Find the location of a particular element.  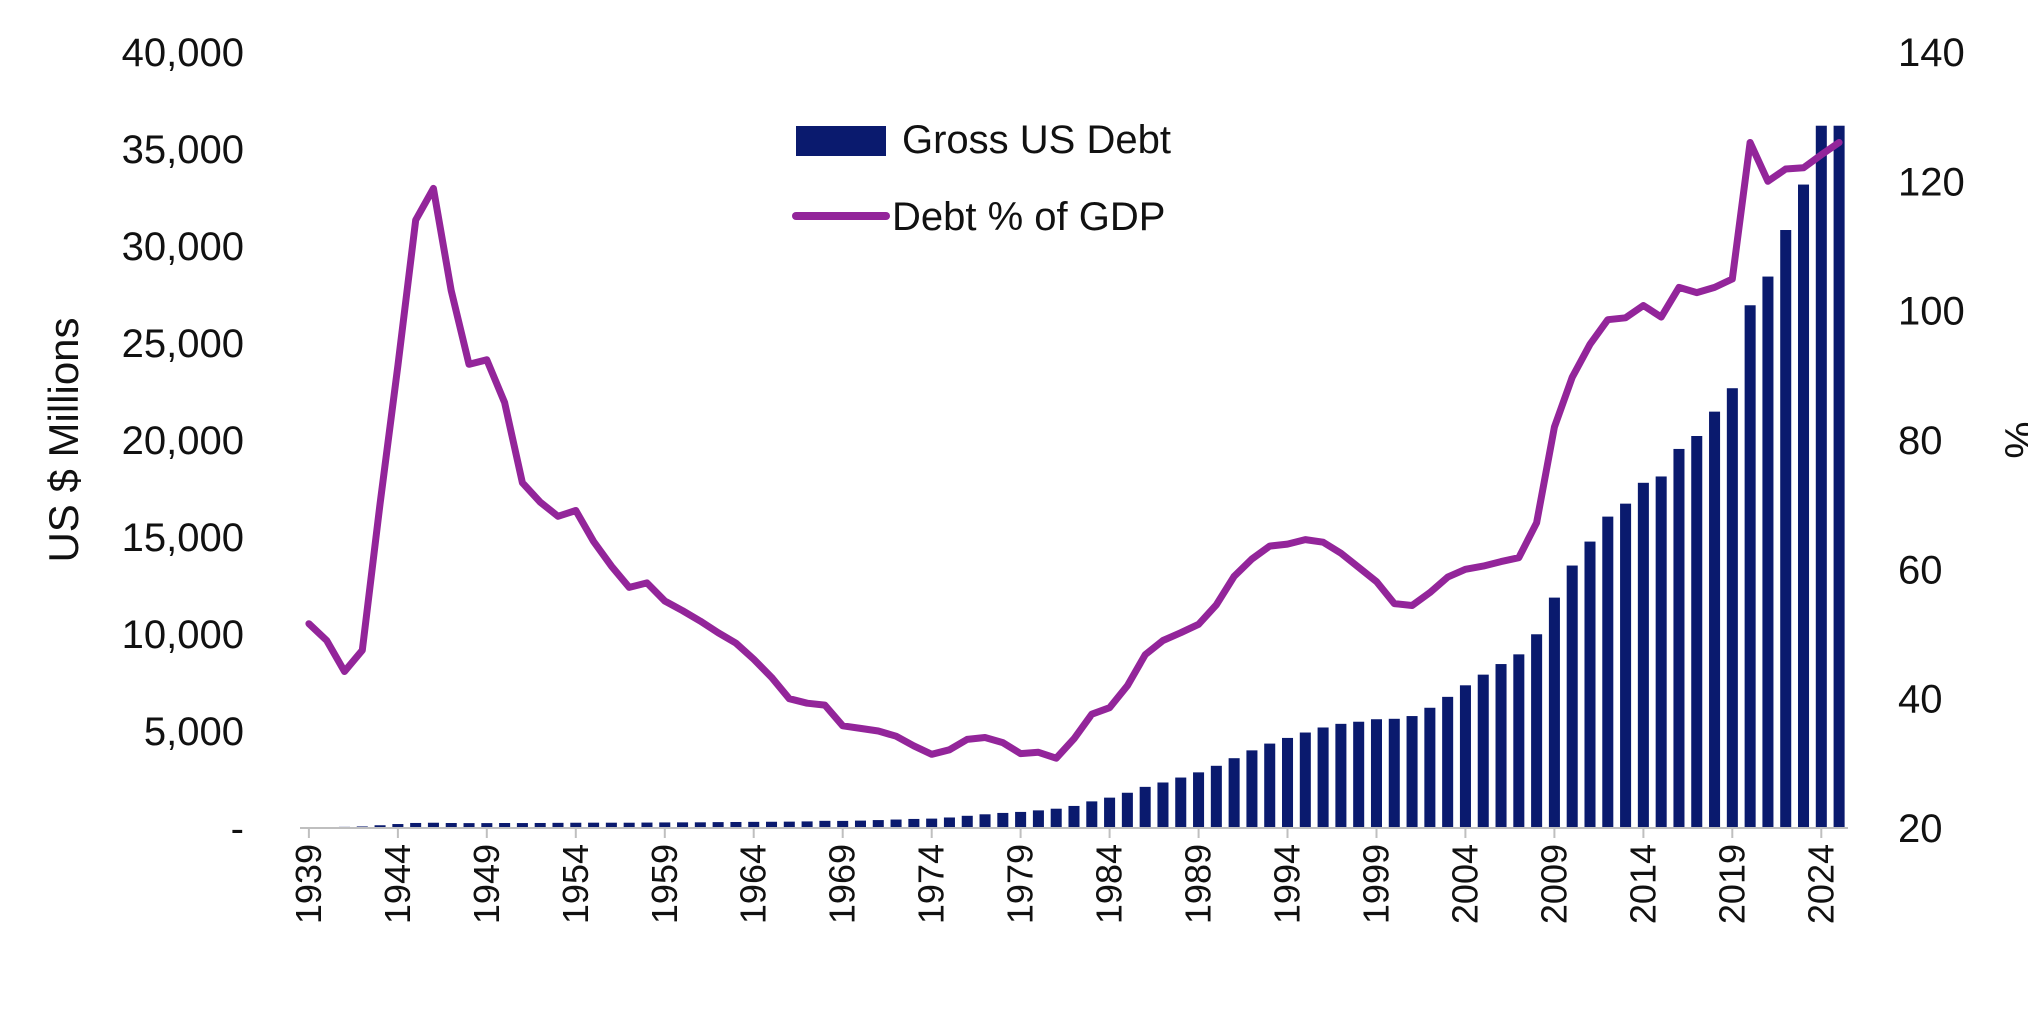

x-tick-label: 1944 is located at coordinates (397, 884).